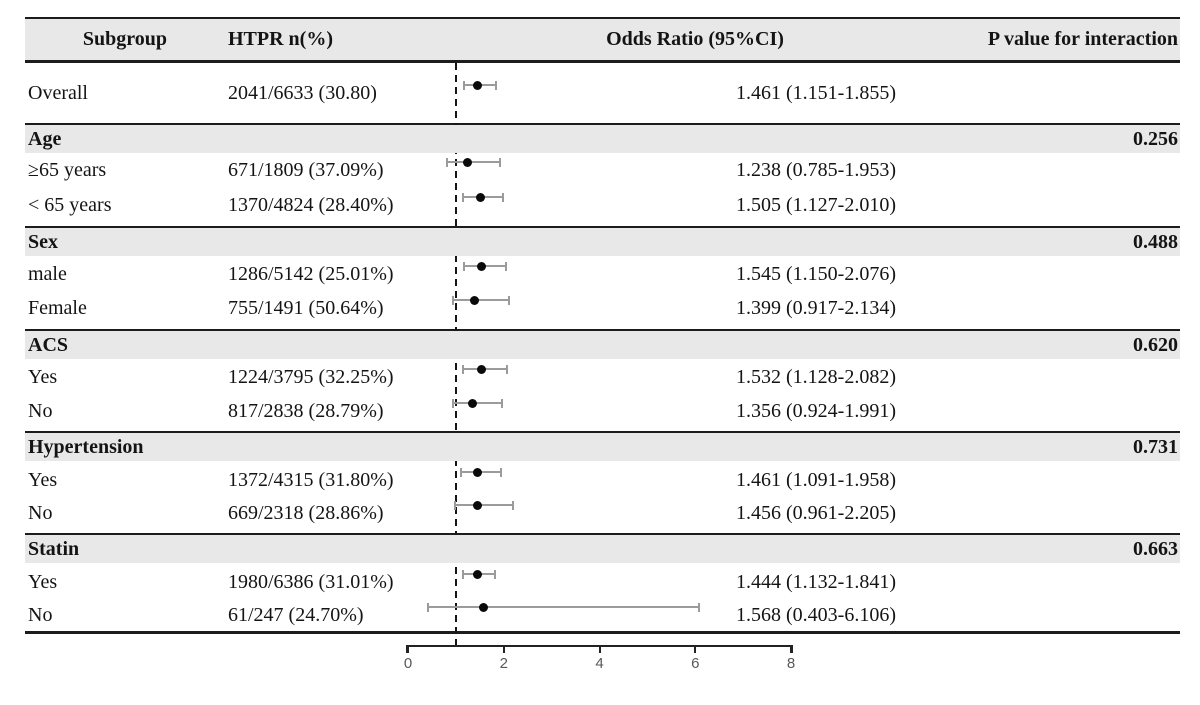 The image size is (1200, 705). What do you see at coordinates (600, 513) in the screenshot?
I see `table-row-hypertension-no: No 669/2318 (28.86%) 1.456 (0.961-2.205)` at bounding box center [600, 513].